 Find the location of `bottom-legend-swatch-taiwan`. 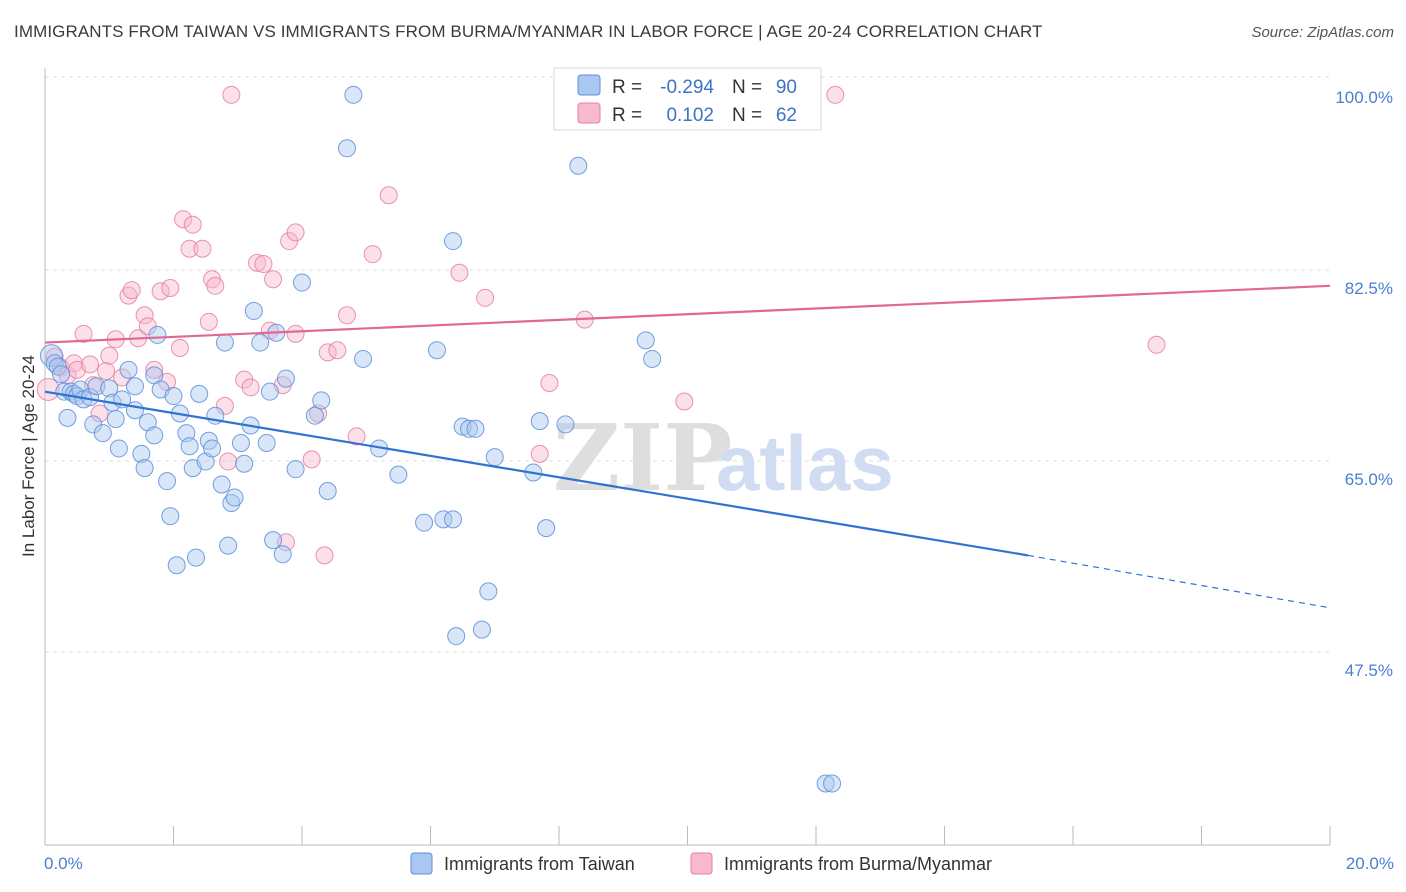

bottom-legend-swatch-taiwan is located at coordinates (421, 863).